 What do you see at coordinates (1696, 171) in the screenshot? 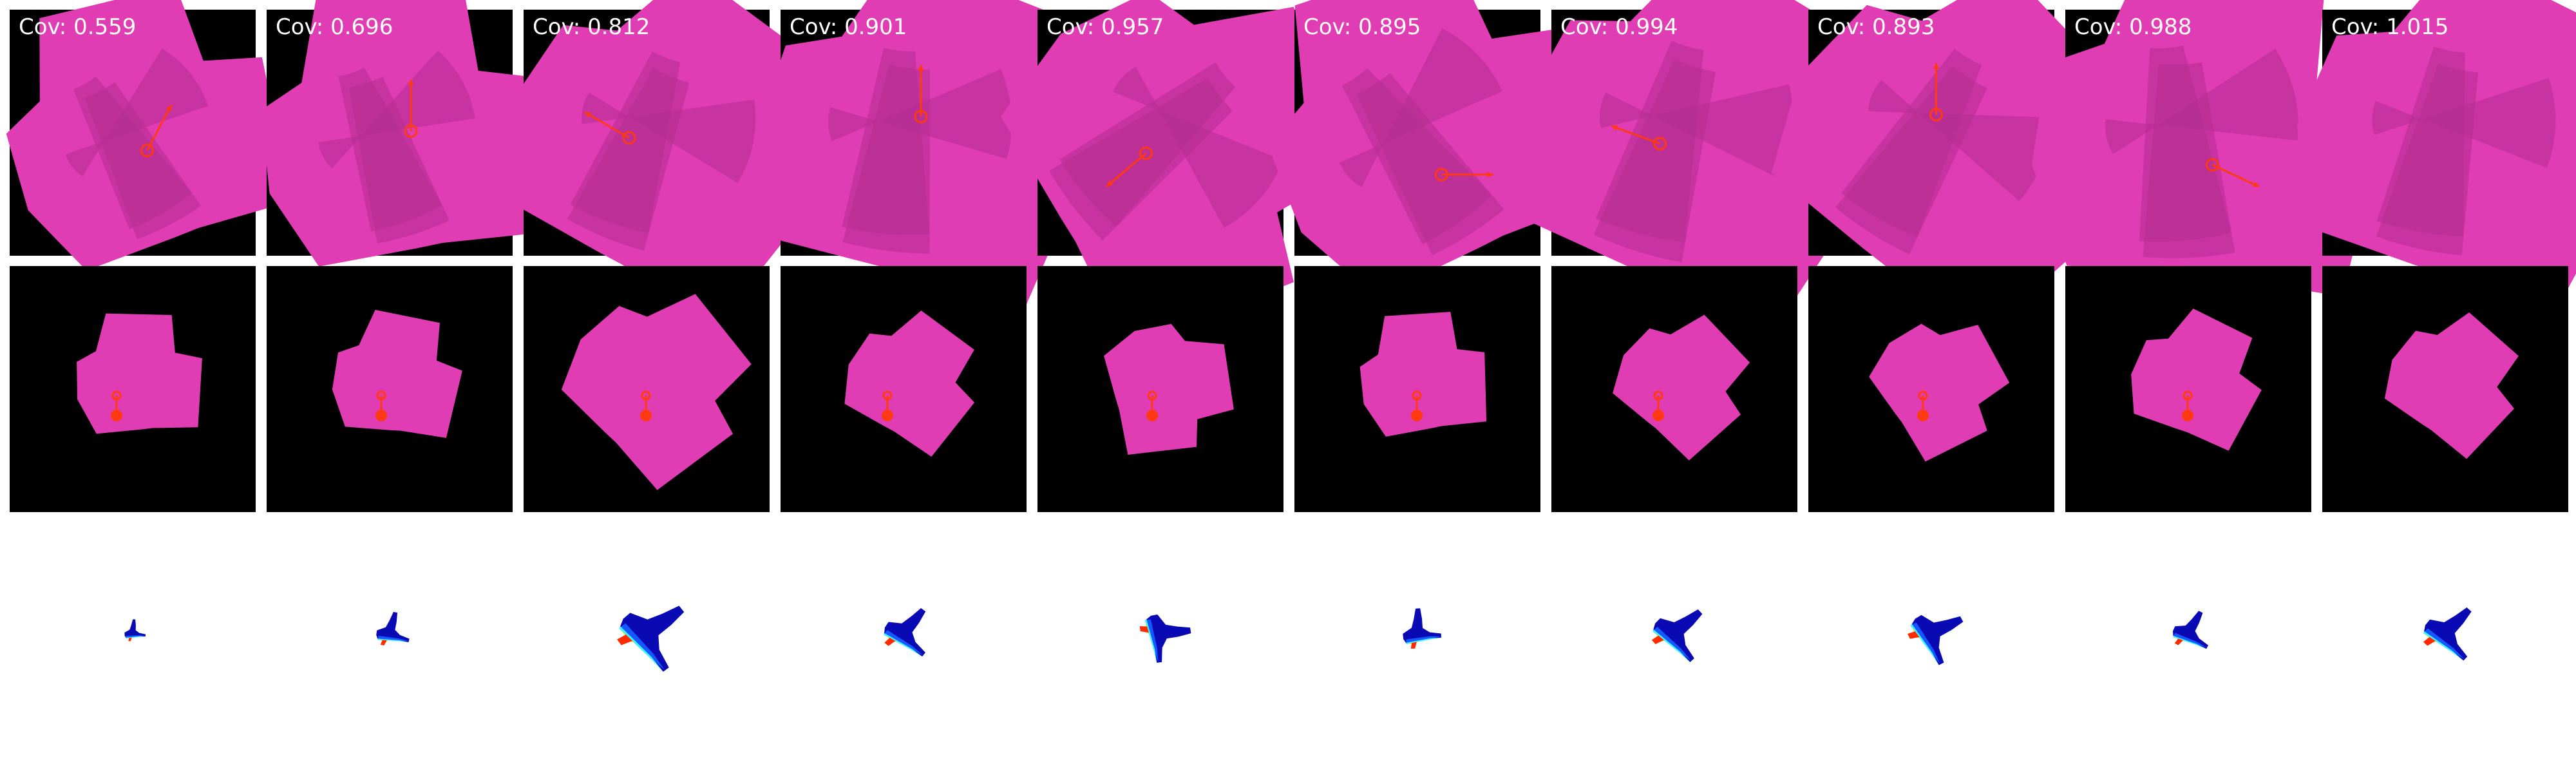
I see `overhead-panel-7: Cov: 0.994` at bounding box center [1696, 171].